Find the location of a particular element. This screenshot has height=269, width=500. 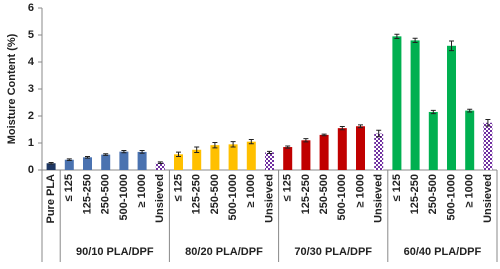

x-tick-label: Pure PLA is located at coordinates (51, 199).